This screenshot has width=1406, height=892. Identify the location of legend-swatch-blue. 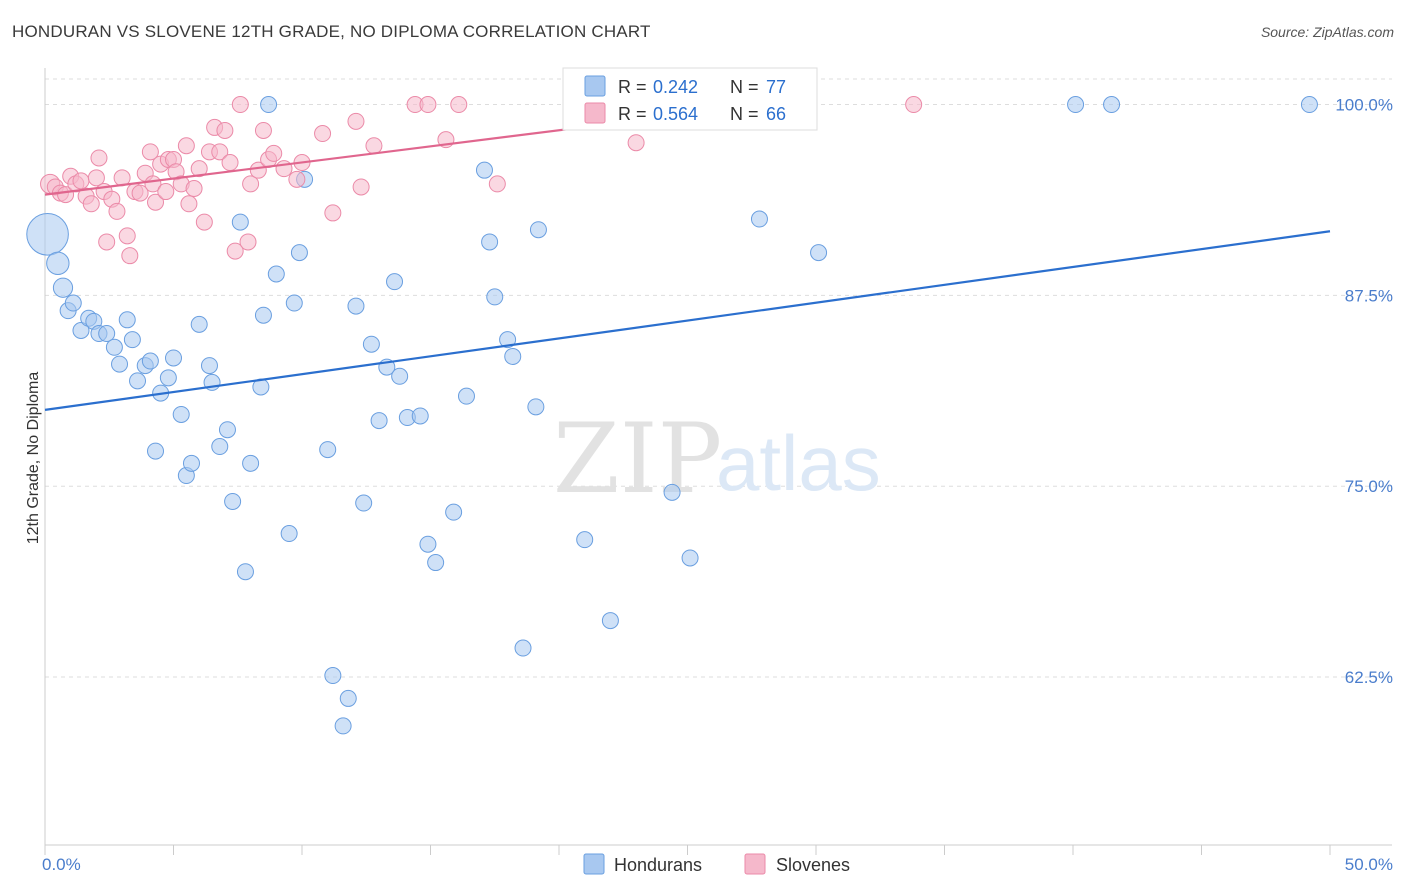
(595, 86).